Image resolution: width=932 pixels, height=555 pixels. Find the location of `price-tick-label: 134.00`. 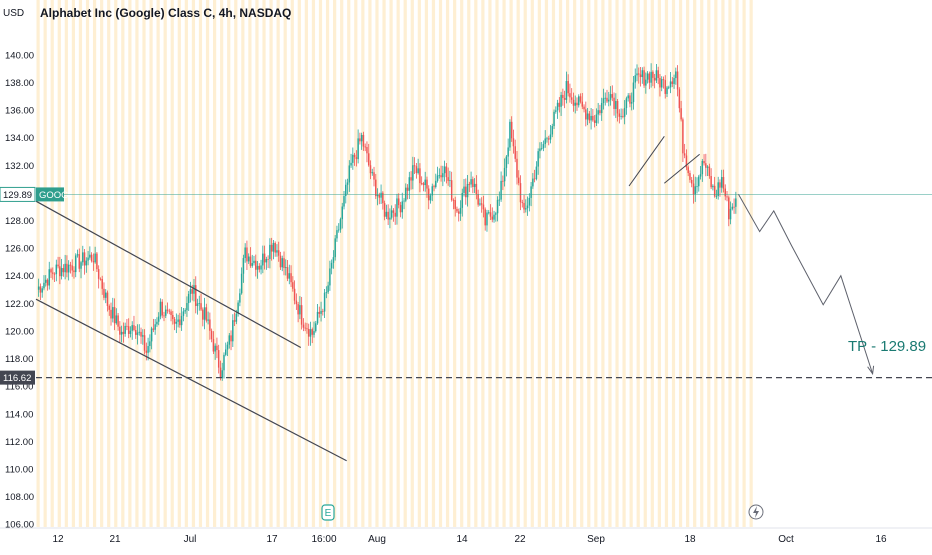

price-tick-label: 134.00 is located at coordinates (19, 138).